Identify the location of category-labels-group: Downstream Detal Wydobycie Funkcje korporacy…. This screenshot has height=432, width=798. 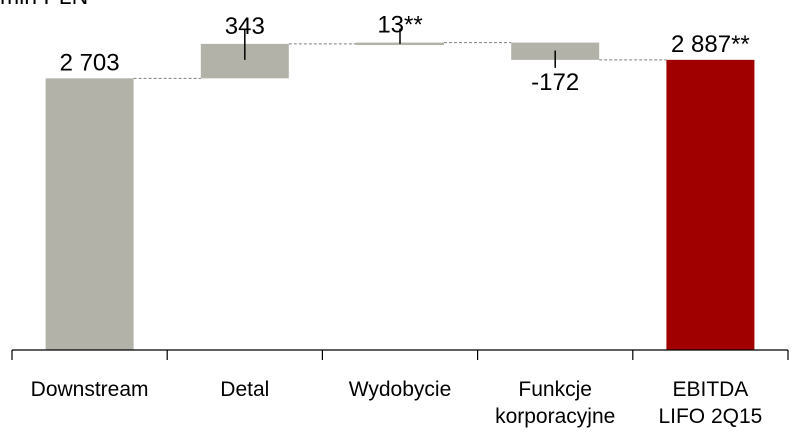
(397, 403).